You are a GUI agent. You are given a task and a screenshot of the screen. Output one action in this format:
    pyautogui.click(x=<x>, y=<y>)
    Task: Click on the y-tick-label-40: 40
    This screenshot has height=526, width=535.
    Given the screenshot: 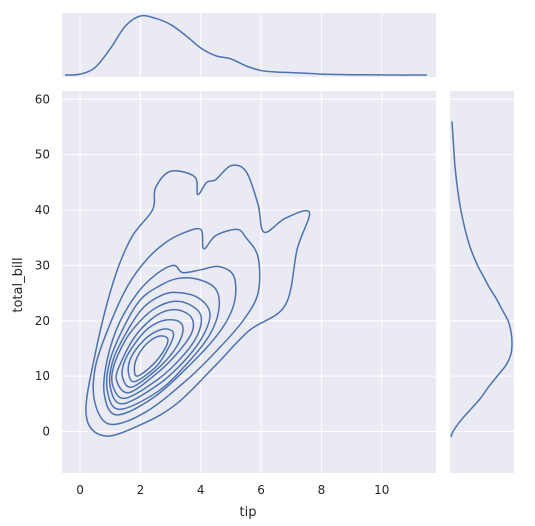 What is the action you would take?
    pyautogui.click(x=42, y=210)
    